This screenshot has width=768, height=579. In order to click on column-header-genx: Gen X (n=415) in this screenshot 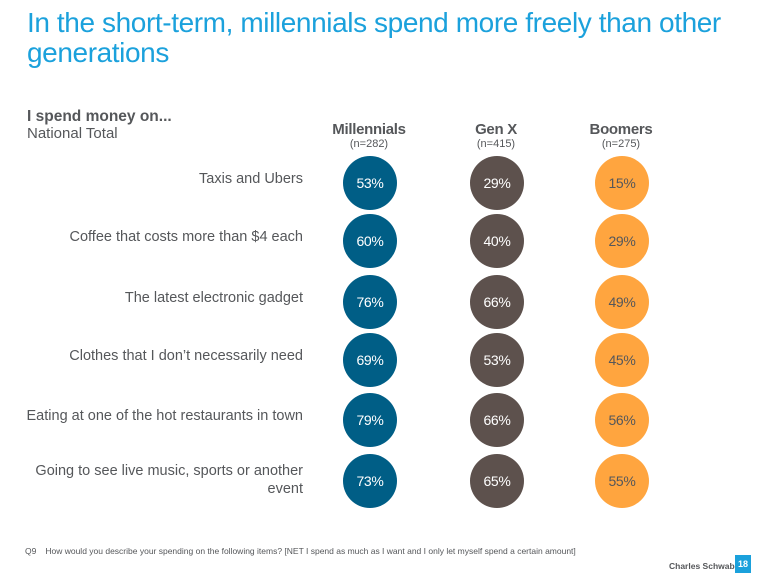, I will do `click(496, 136)`.